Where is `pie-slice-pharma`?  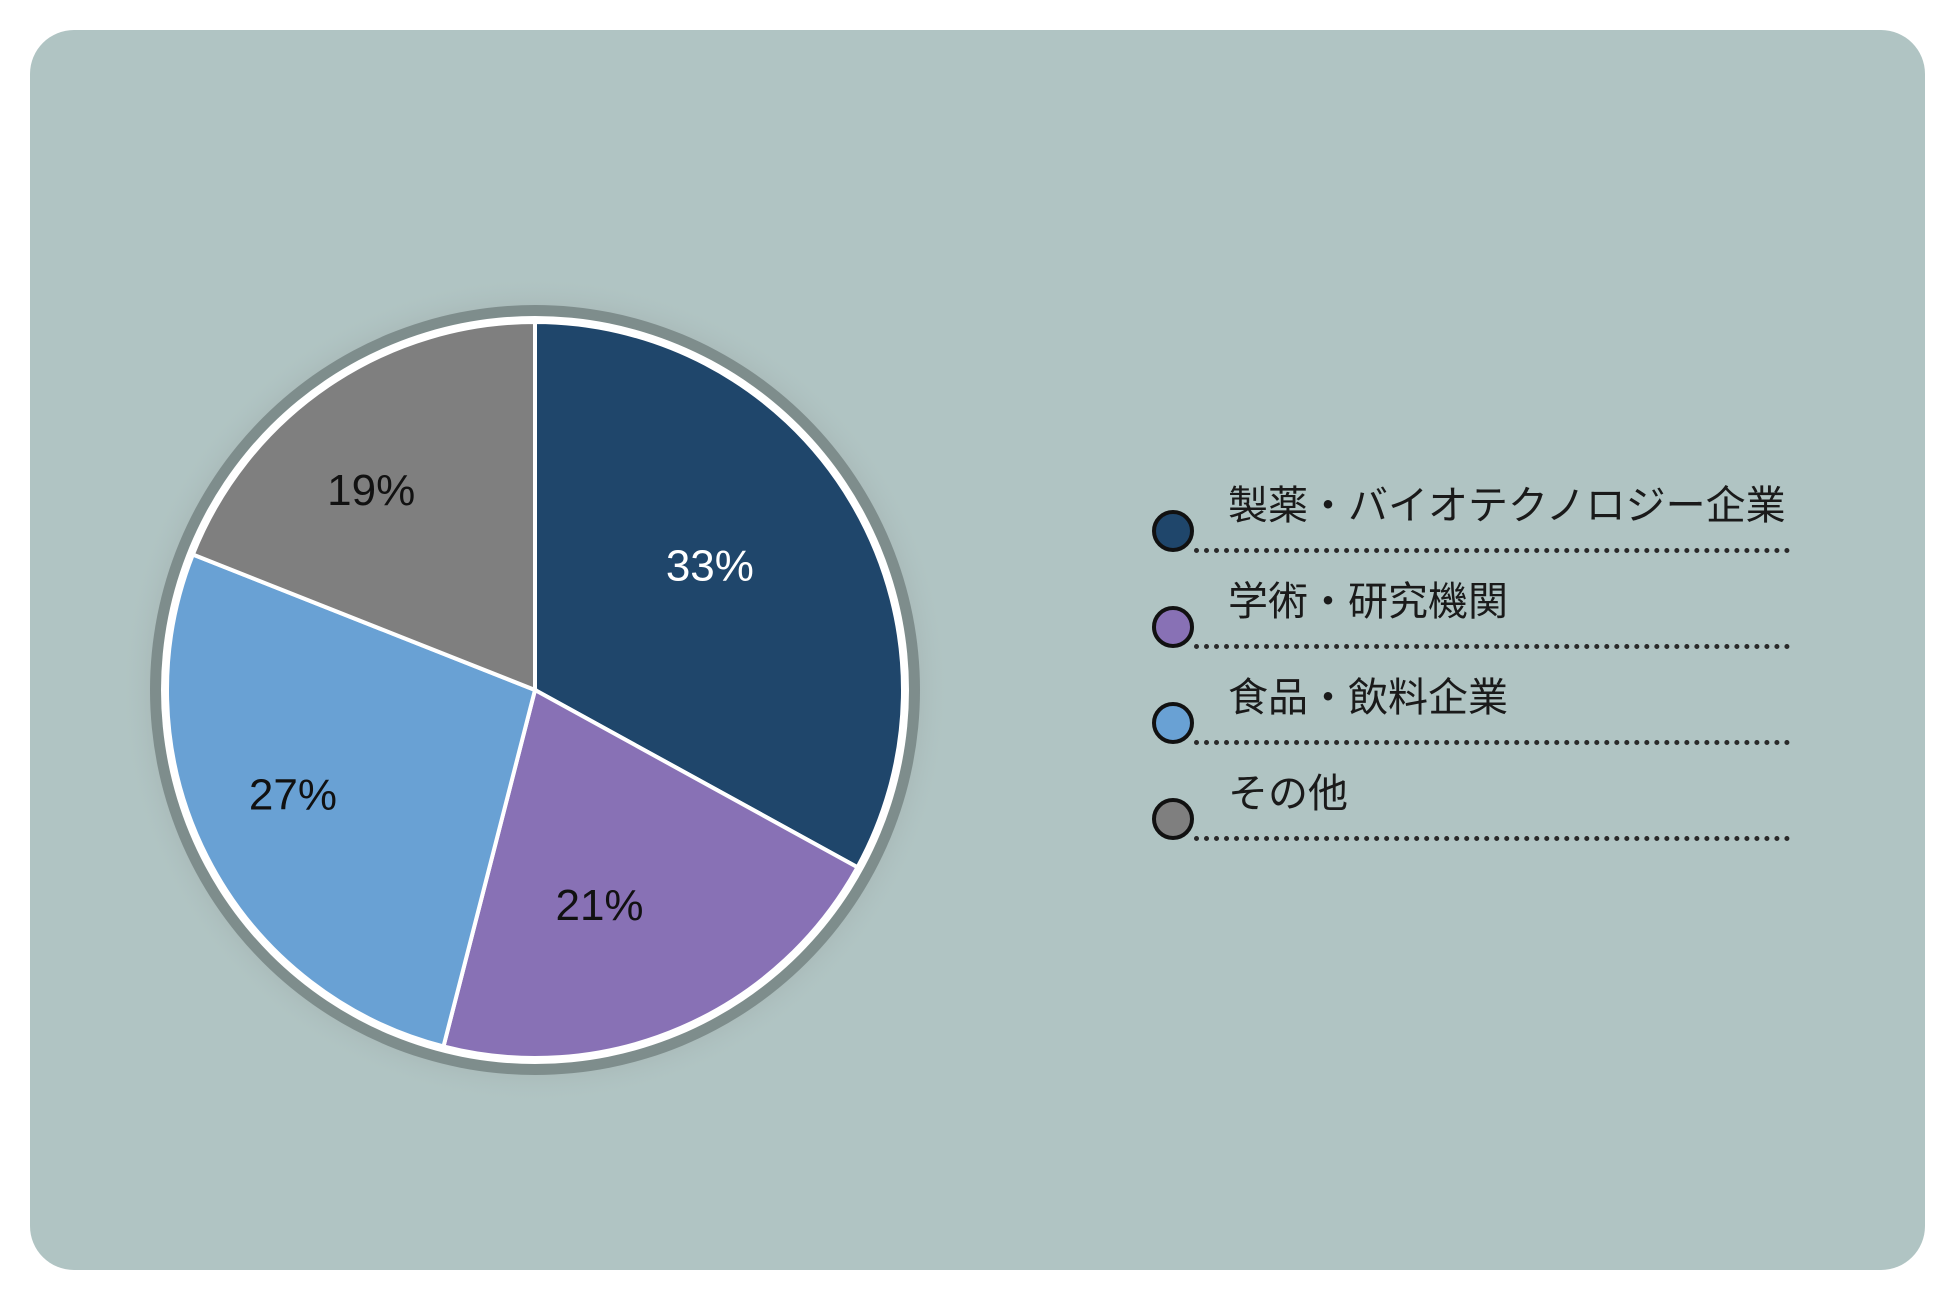
pie-slice-pharma is located at coordinates (719, 595).